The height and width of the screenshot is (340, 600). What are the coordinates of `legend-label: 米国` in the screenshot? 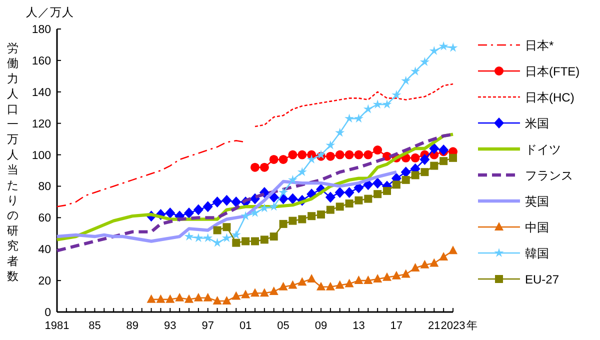 It's located at (537, 123).